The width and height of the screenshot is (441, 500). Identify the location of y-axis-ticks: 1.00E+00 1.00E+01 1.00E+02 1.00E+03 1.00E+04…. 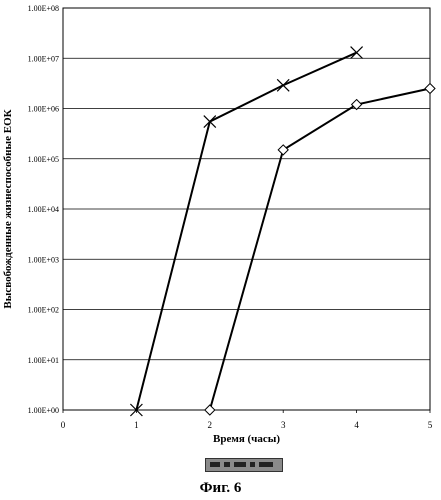
(43, 209).